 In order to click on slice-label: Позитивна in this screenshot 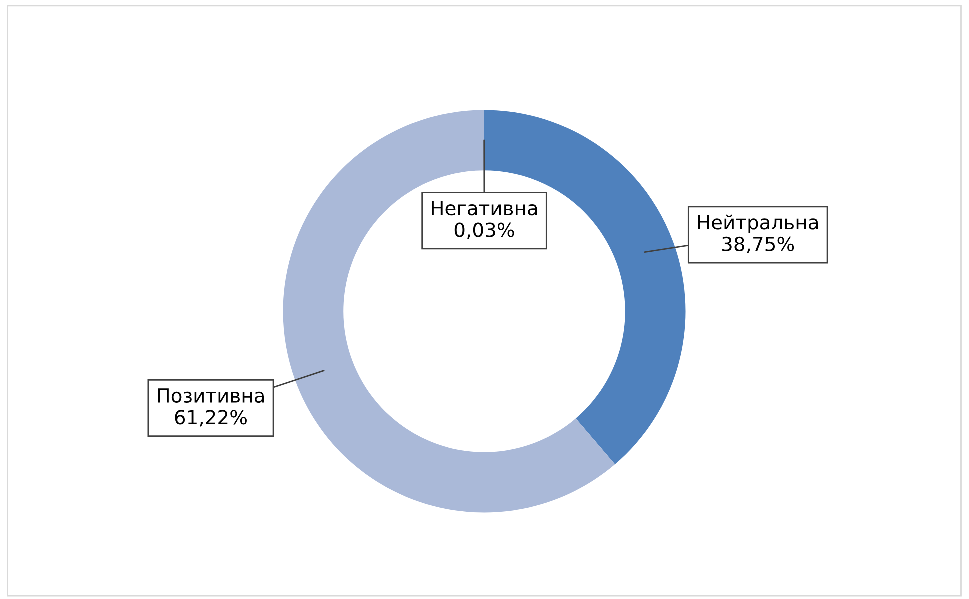, I will do `click(211, 396)`.